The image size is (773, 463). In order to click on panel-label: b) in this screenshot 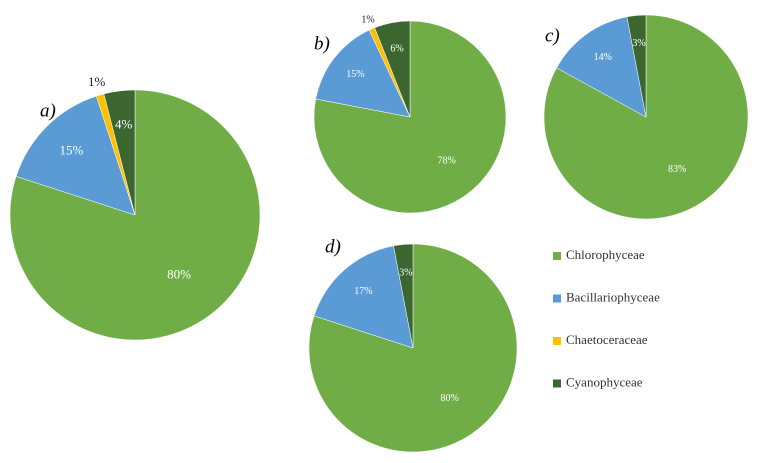, I will do `click(322, 43)`.